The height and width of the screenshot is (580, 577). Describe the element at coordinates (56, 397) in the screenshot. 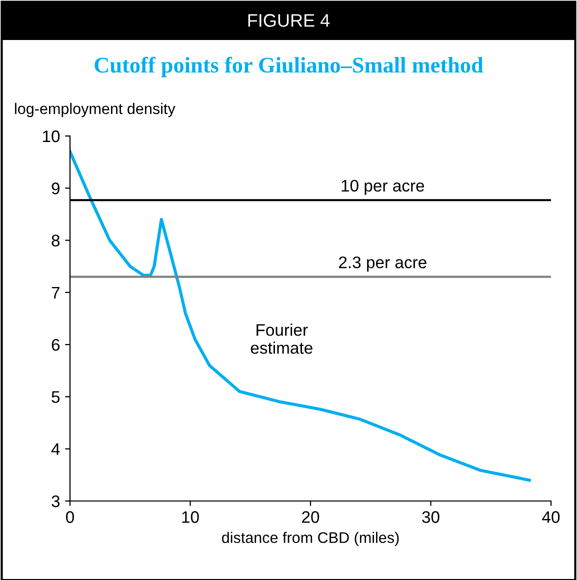

I see `y-tick-label: 5` at that location.